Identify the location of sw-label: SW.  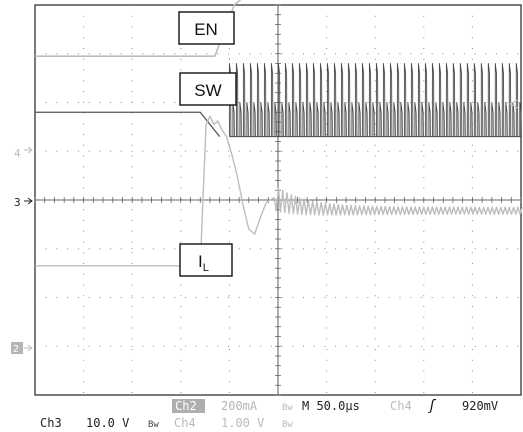
(207, 90).